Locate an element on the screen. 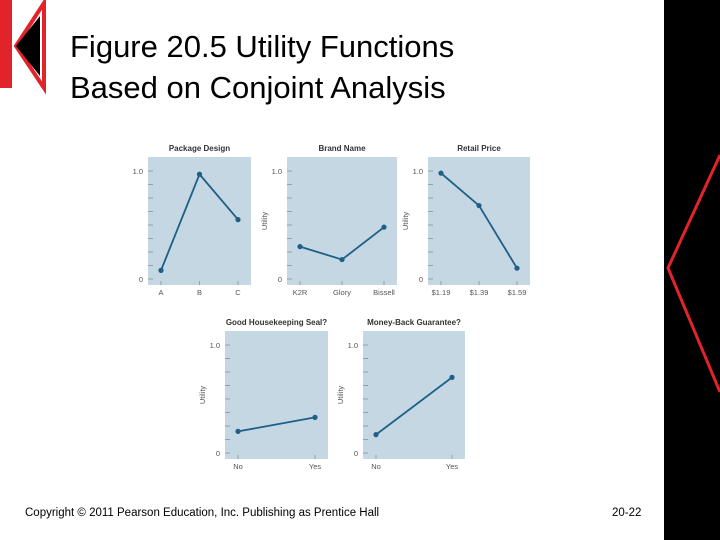 This screenshot has height=540, width=720. package-design-panel is located at coordinates (199, 221).